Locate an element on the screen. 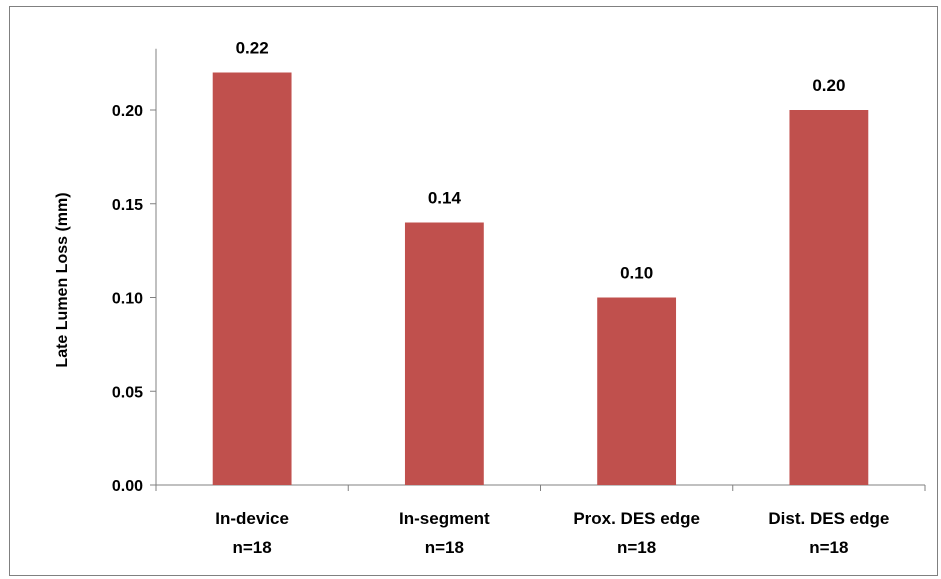 This screenshot has width=941, height=579. y-tick-label: 0.05 is located at coordinates (127, 392).